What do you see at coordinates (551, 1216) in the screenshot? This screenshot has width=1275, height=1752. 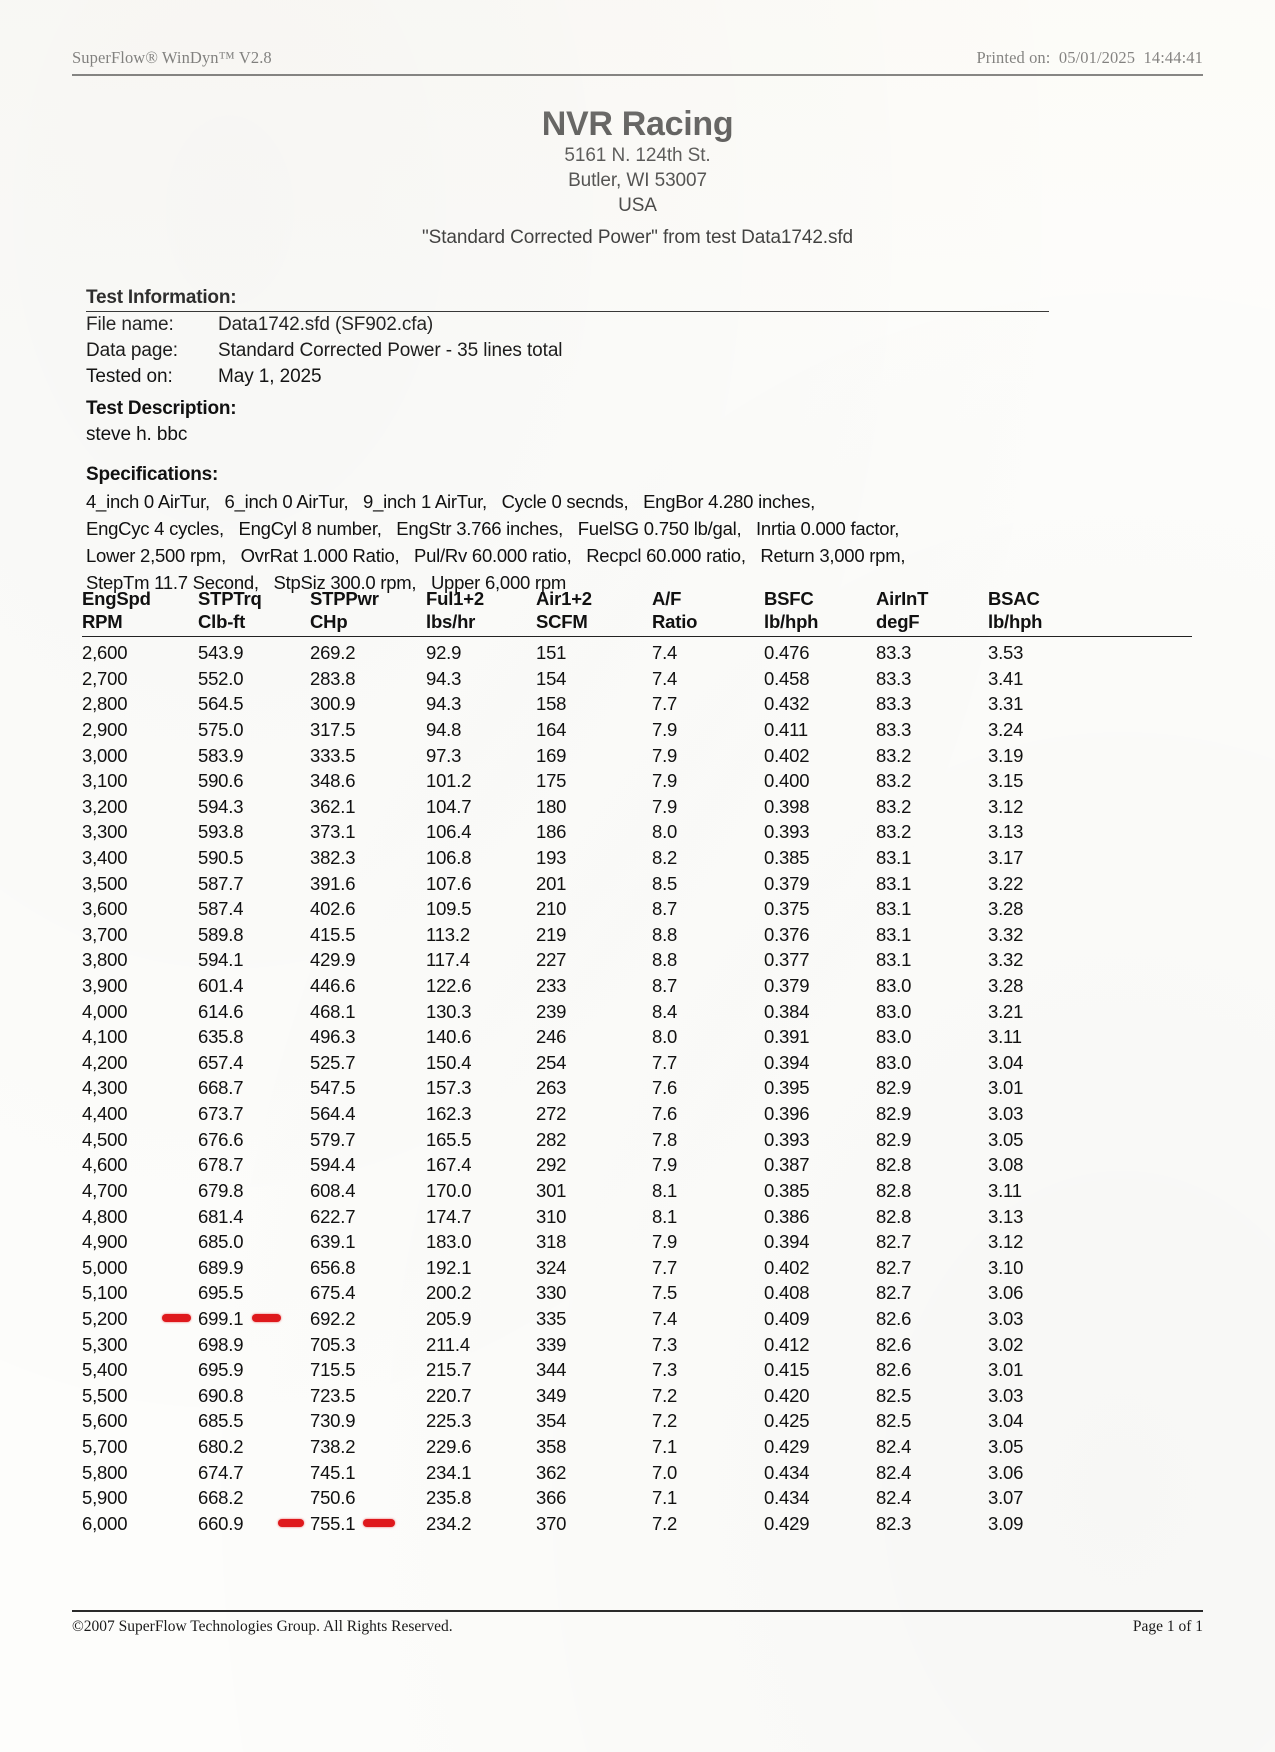 I see `cell-air1-2: 310` at bounding box center [551, 1216].